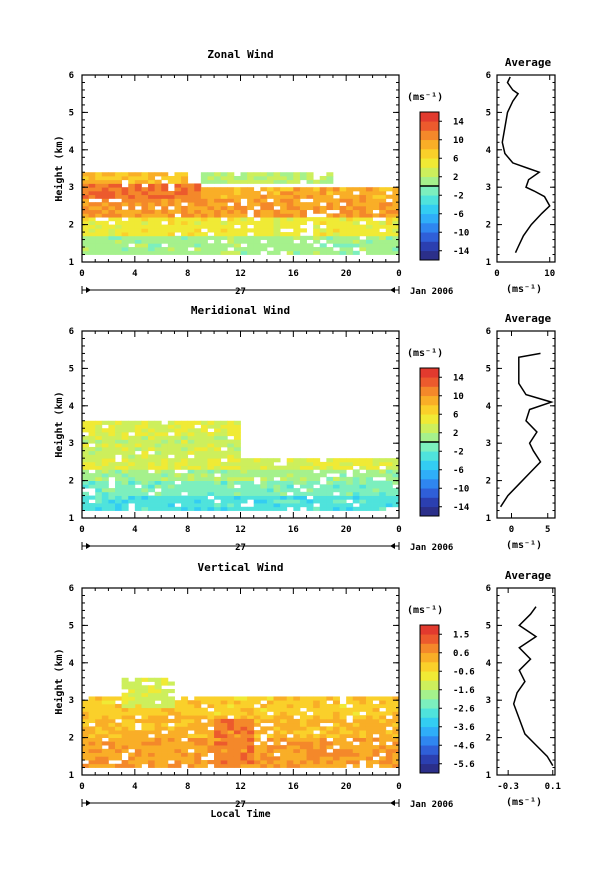  I want to click on average-x-tick-label: 0, so click(496, 274).